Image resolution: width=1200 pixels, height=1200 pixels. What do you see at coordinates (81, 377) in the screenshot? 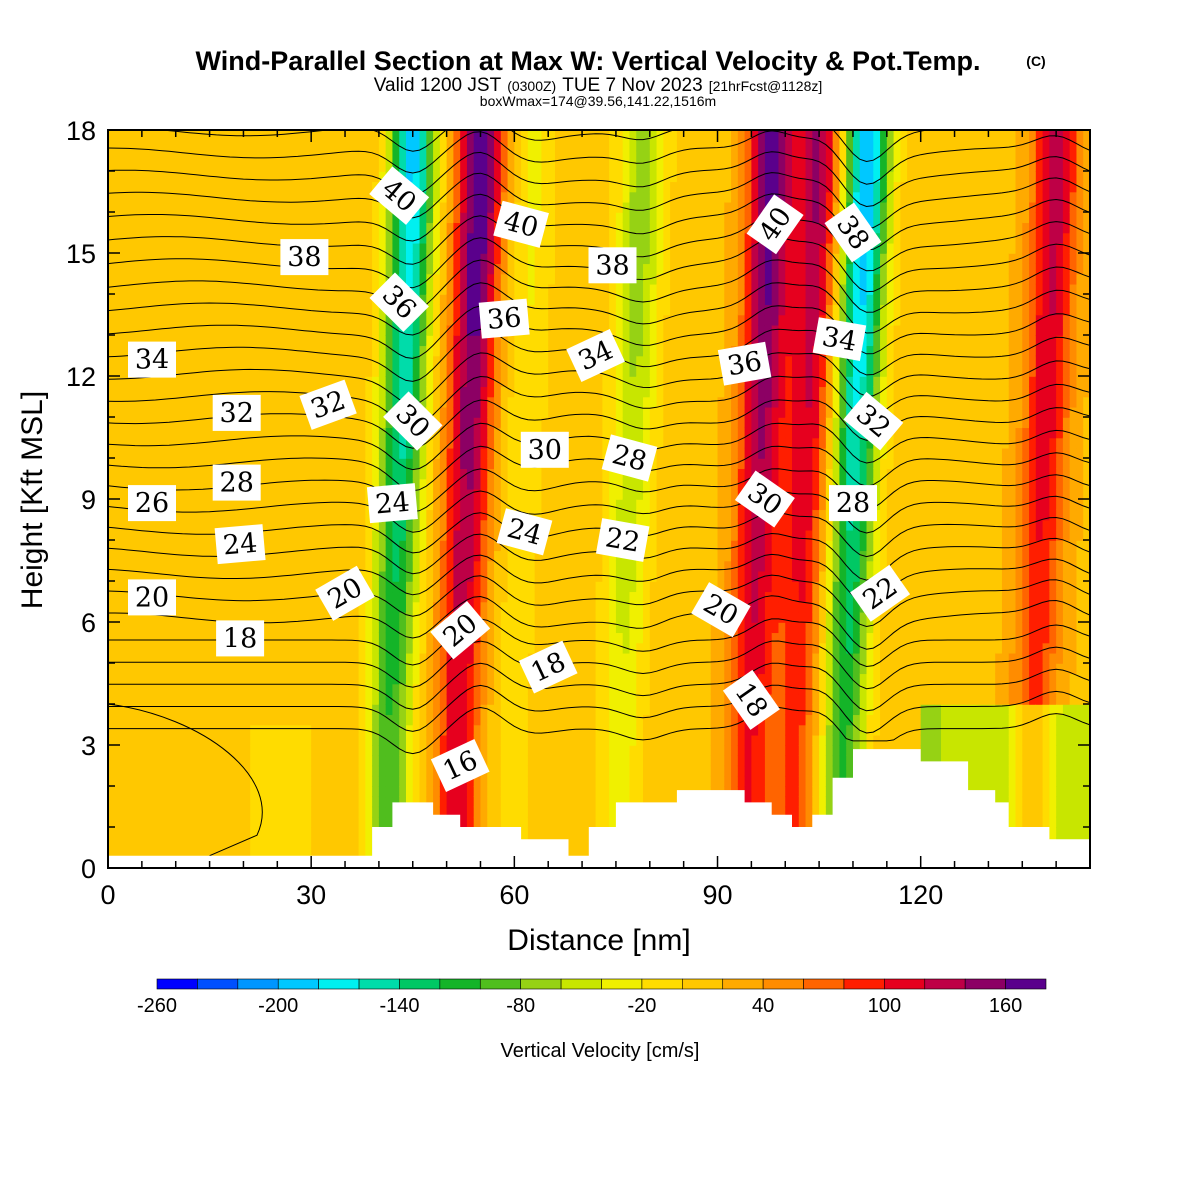
I see `y-tick-label: 12` at bounding box center [81, 377].